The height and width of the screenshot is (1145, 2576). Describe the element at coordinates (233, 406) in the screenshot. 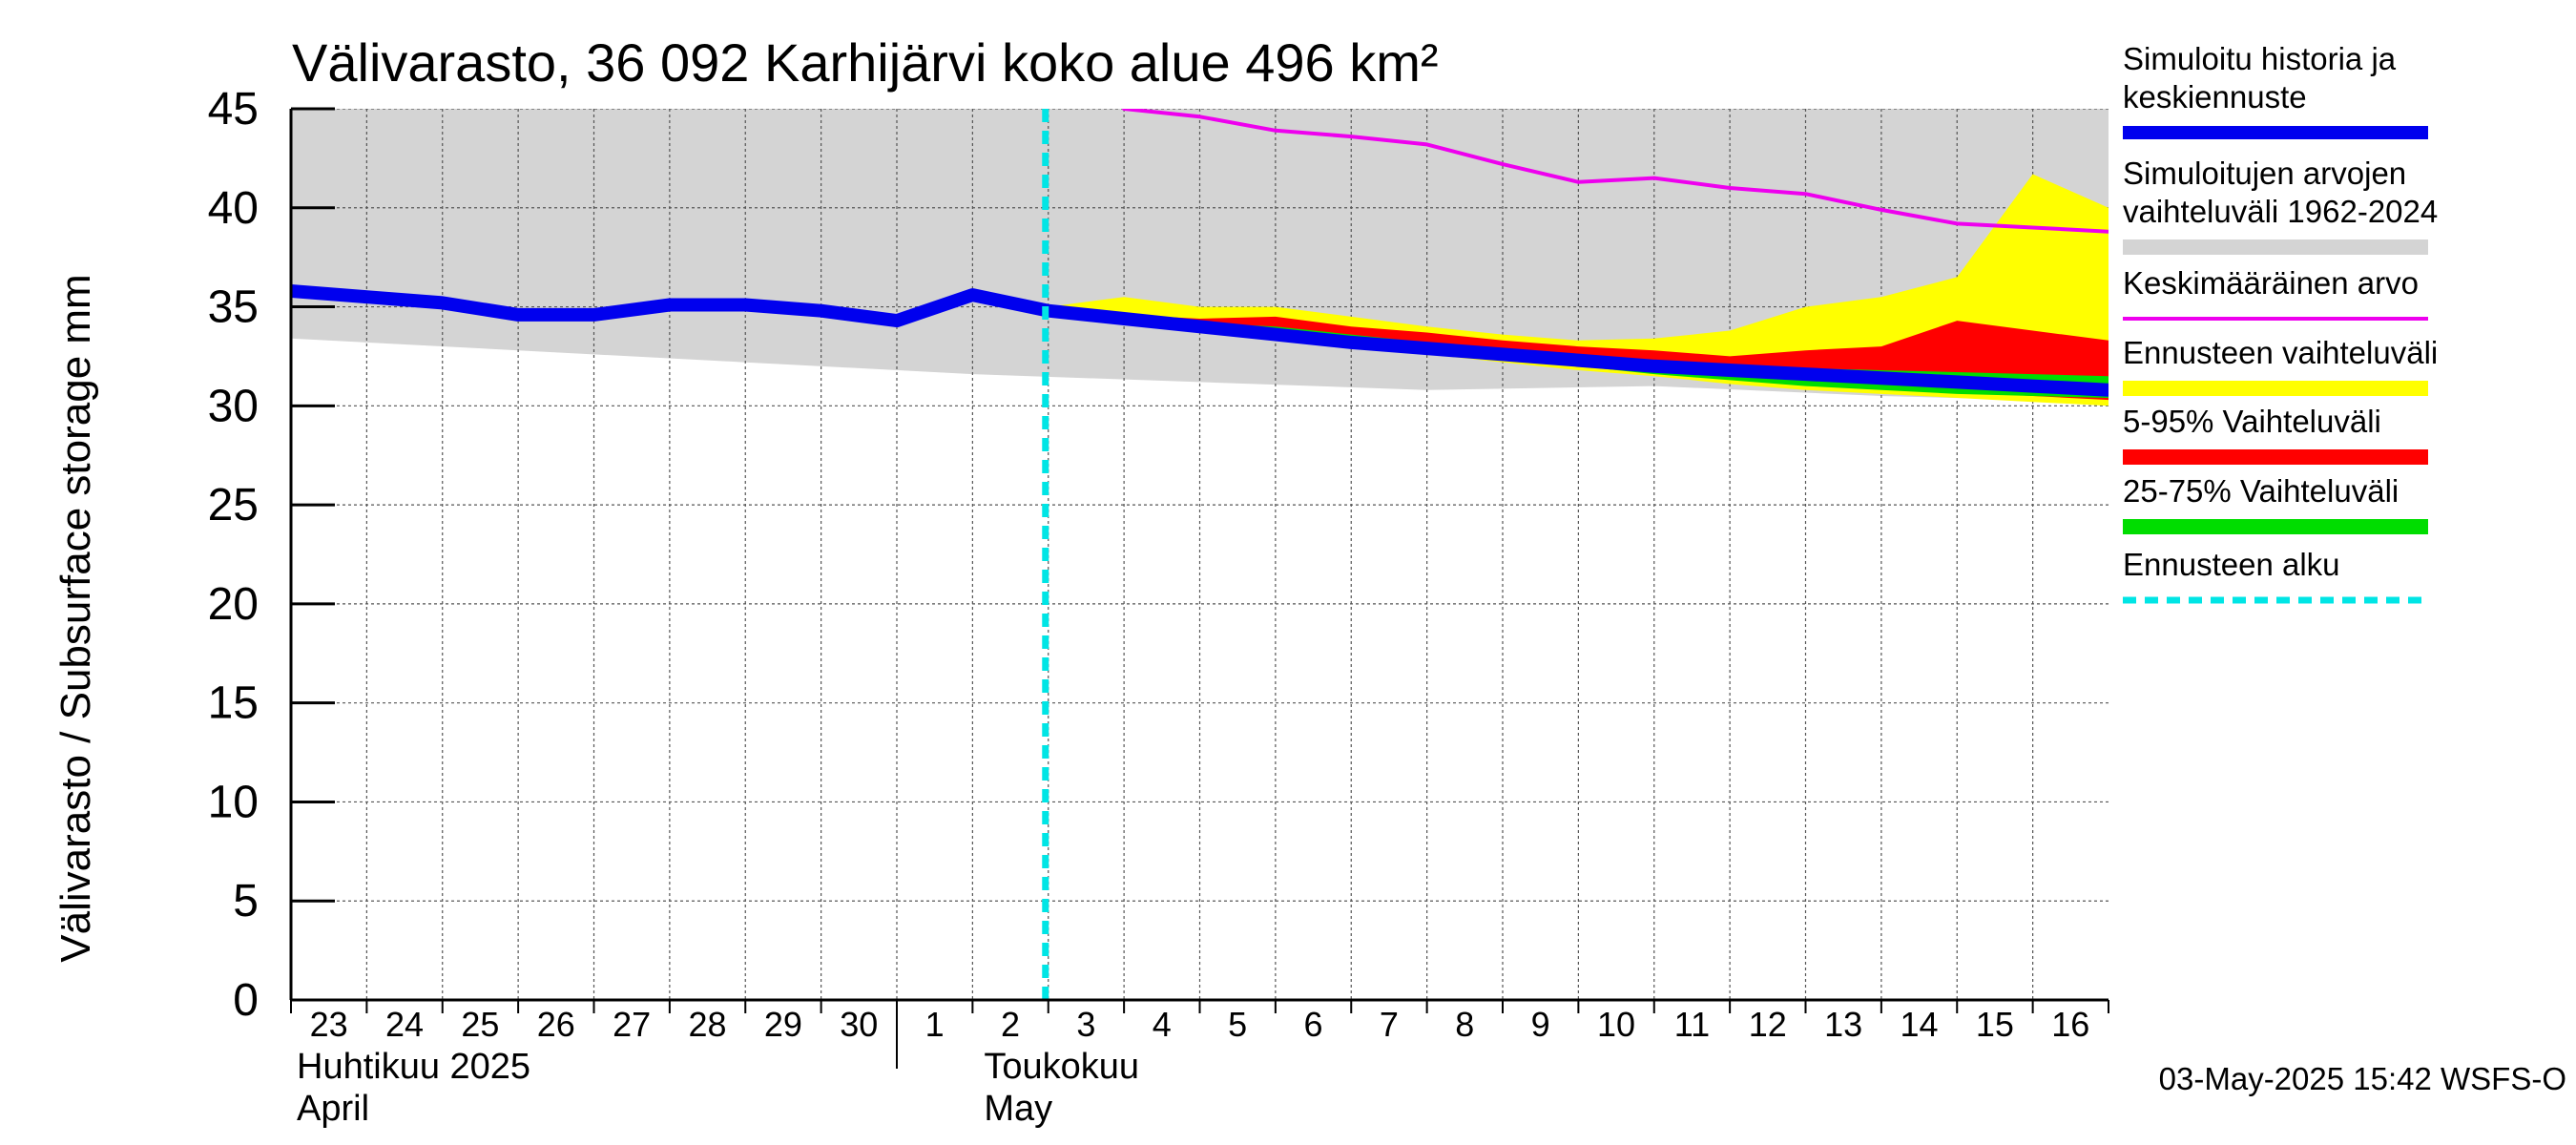

I see `y-tick-label: 30` at that location.